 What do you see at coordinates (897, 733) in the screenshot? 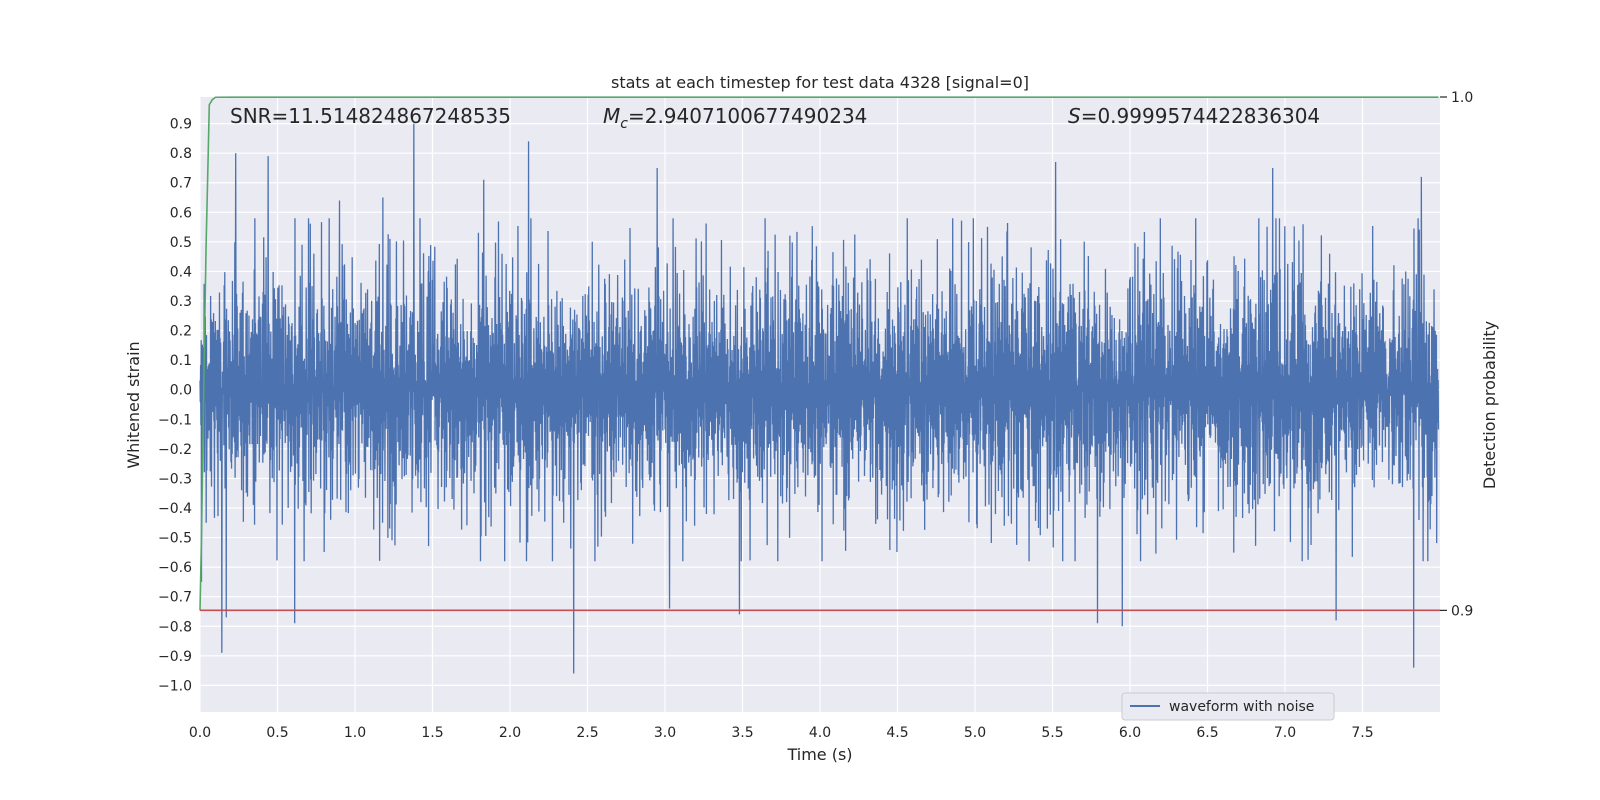
I see `x-tick-label: 4.5` at bounding box center [897, 733].